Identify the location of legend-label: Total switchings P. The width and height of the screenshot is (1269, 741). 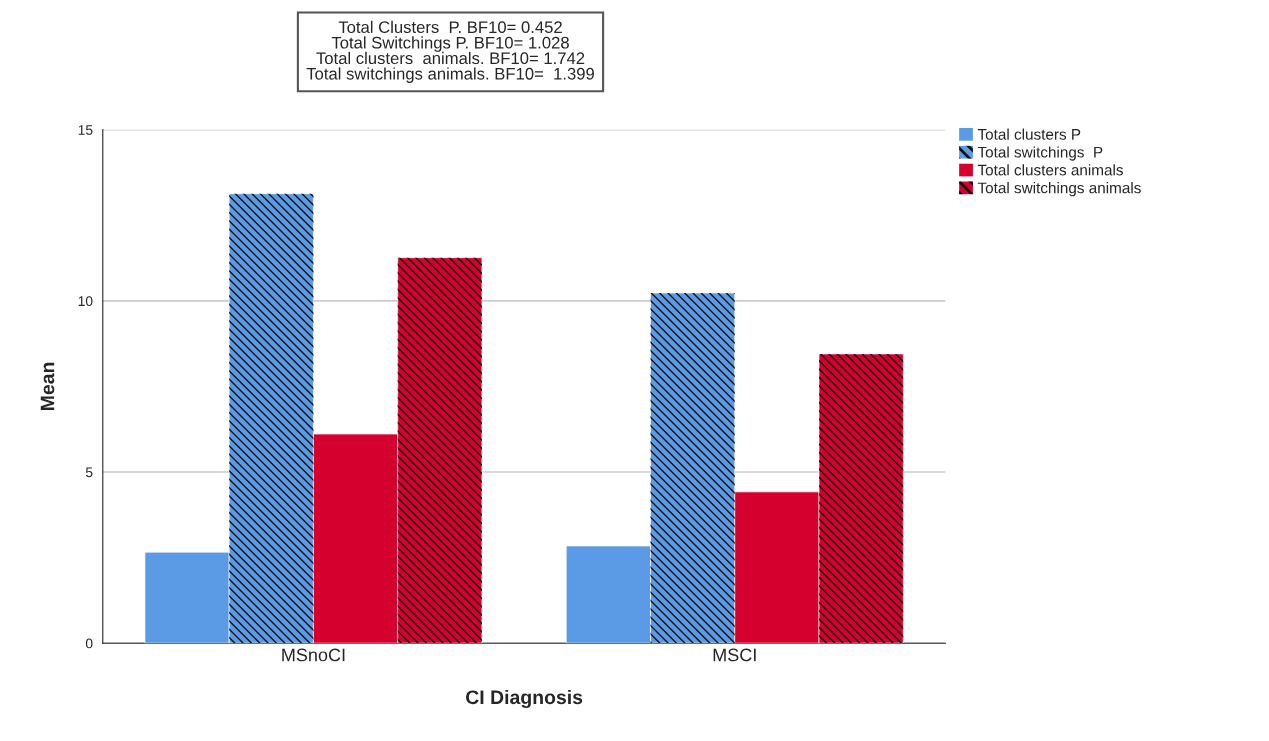
(1040, 153).